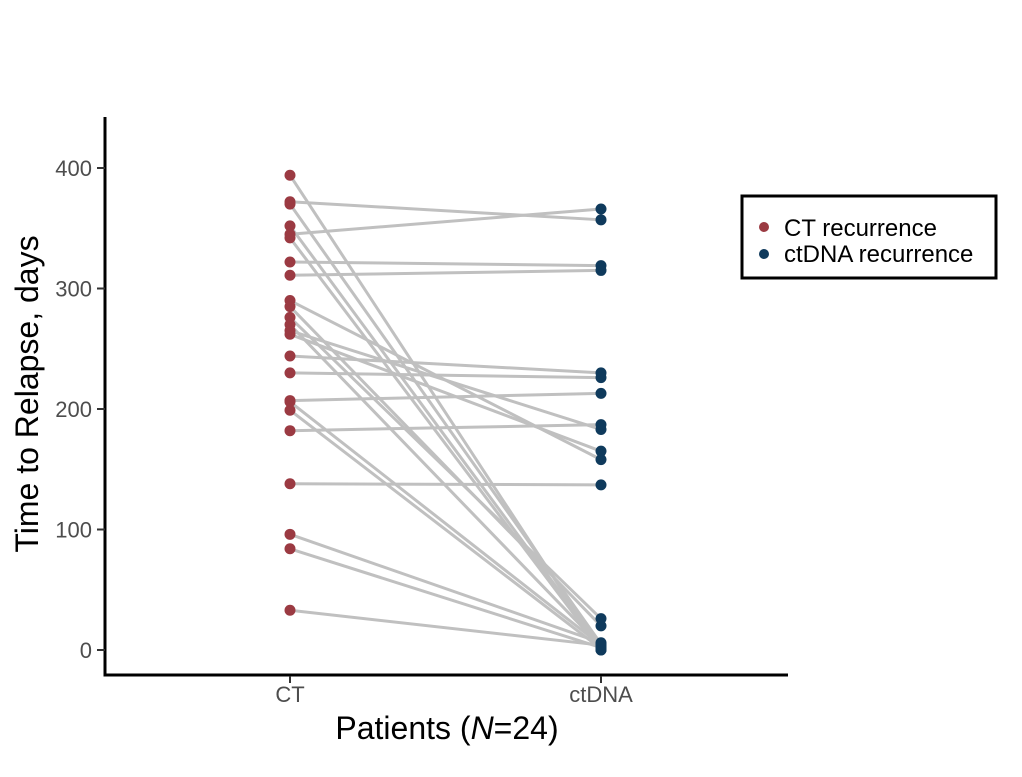  Describe the element at coordinates (289, 694) in the screenshot. I see `x-tick-label: CT` at that location.